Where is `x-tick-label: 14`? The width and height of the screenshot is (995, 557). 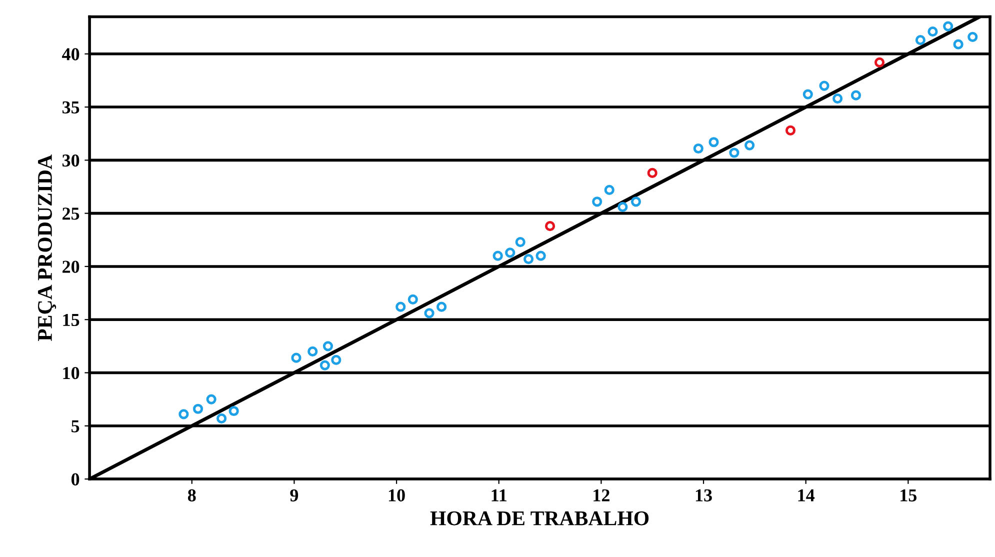
x-tick-label: 14 is located at coordinates (806, 495).